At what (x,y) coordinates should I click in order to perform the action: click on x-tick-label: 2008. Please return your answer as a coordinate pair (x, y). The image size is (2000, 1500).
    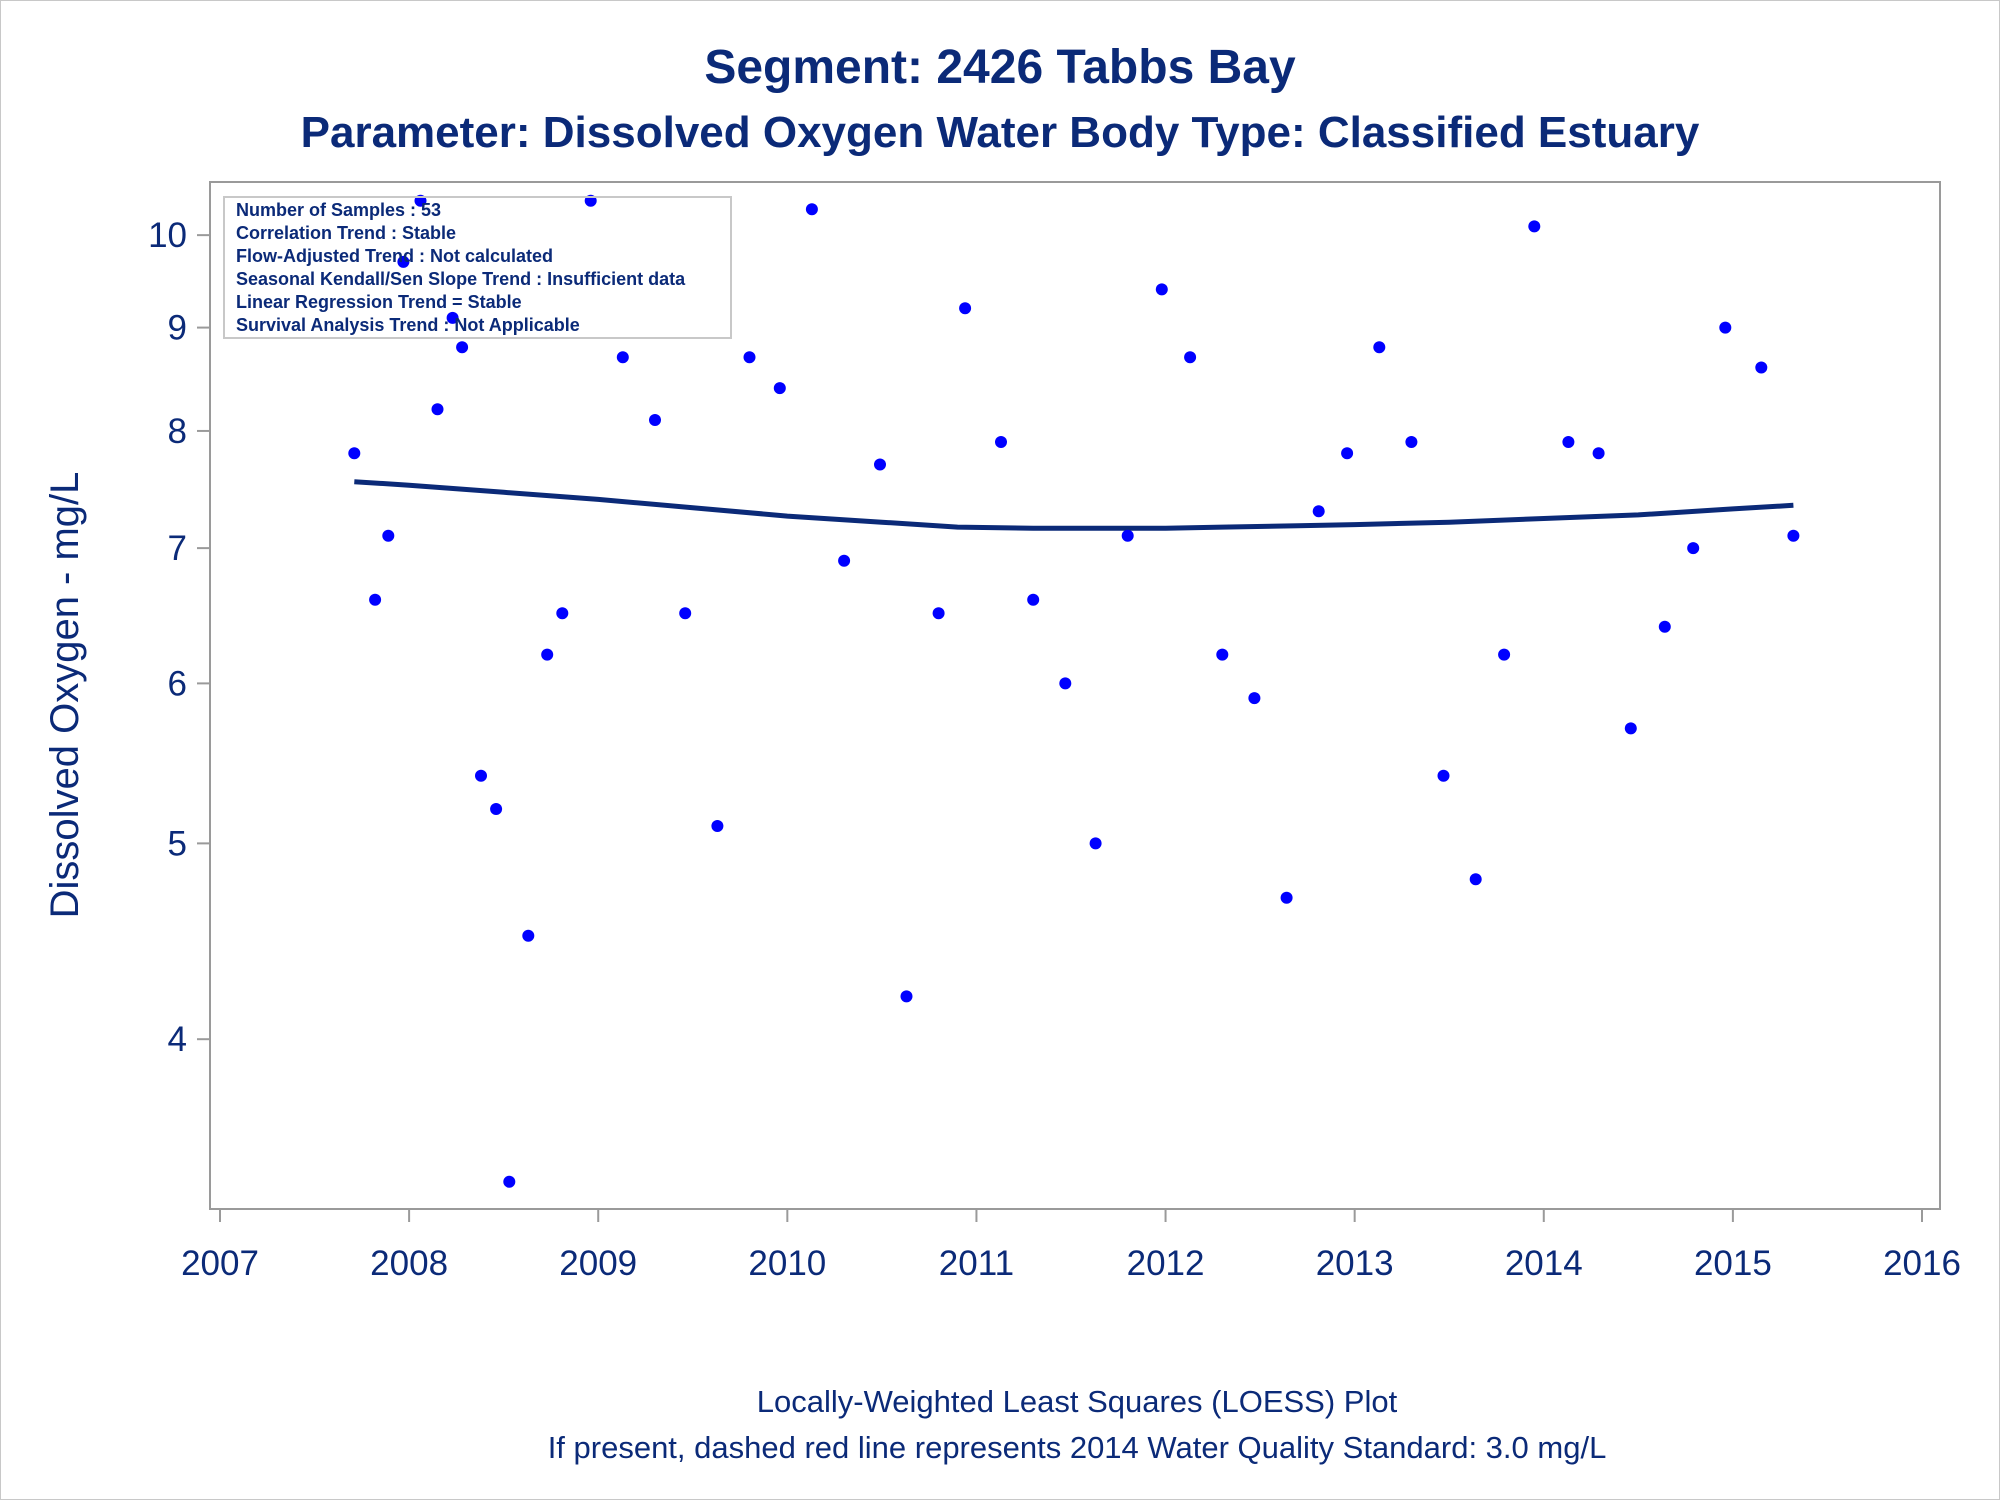
    Looking at the image, I should click on (409, 1263).